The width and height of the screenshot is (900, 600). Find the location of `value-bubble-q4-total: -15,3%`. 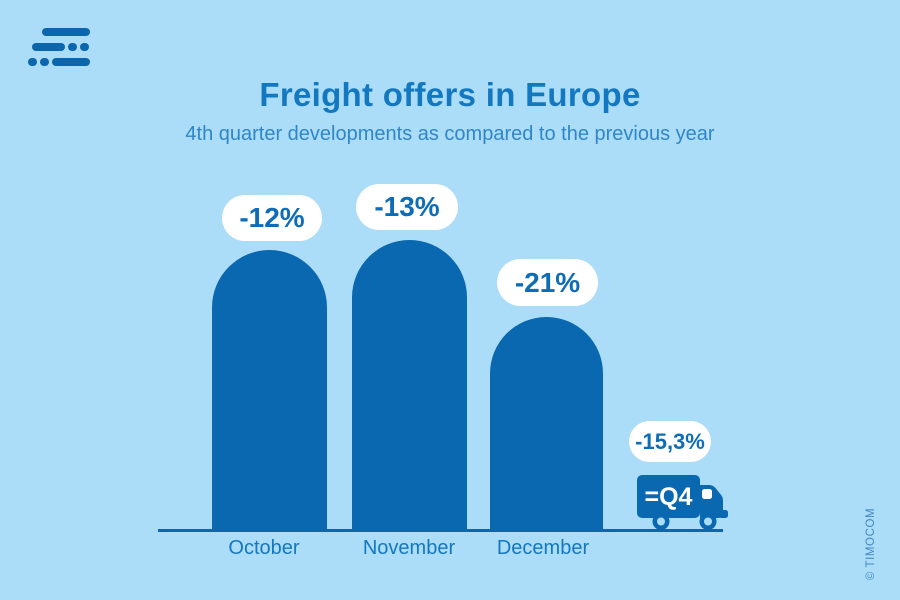

value-bubble-q4-total: -15,3% is located at coordinates (670, 441).